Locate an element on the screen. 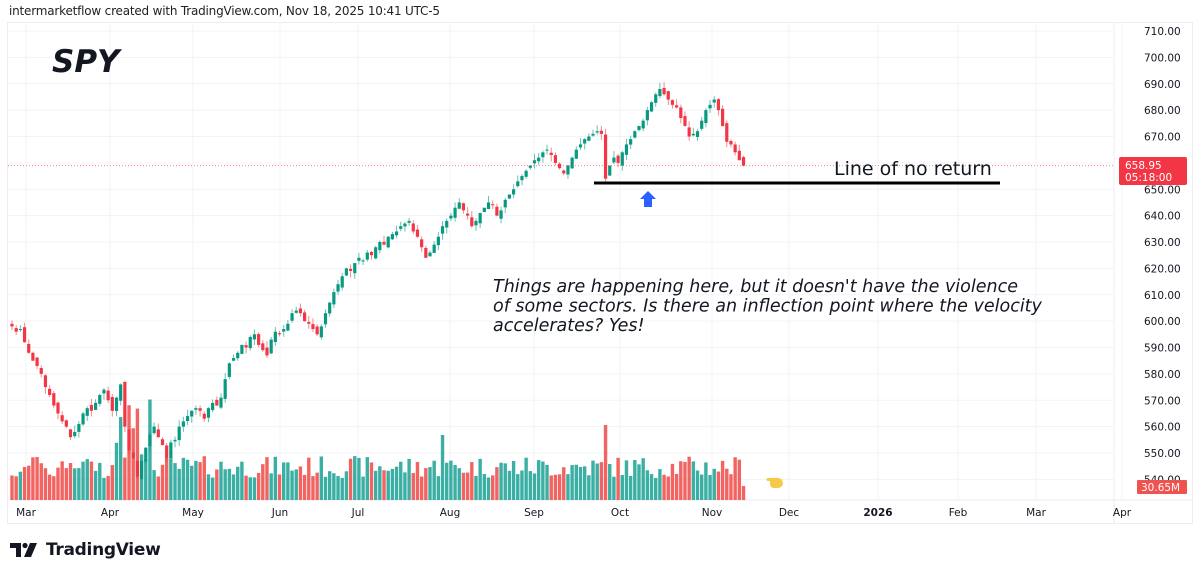 The image size is (1200, 575). price-tick-label: 570.00 is located at coordinates (1162, 401).